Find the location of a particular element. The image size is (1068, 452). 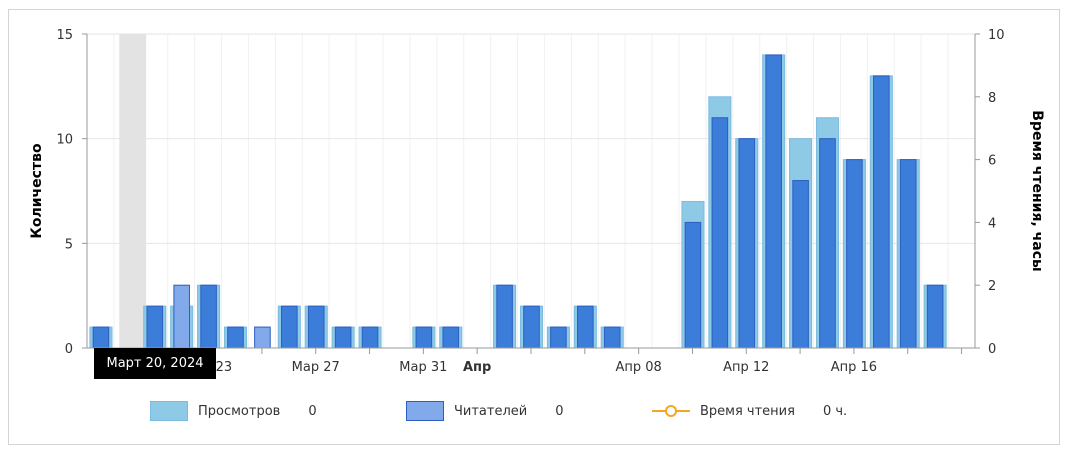

x-tick-label: Апр 08 is located at coordinates (638, 367).